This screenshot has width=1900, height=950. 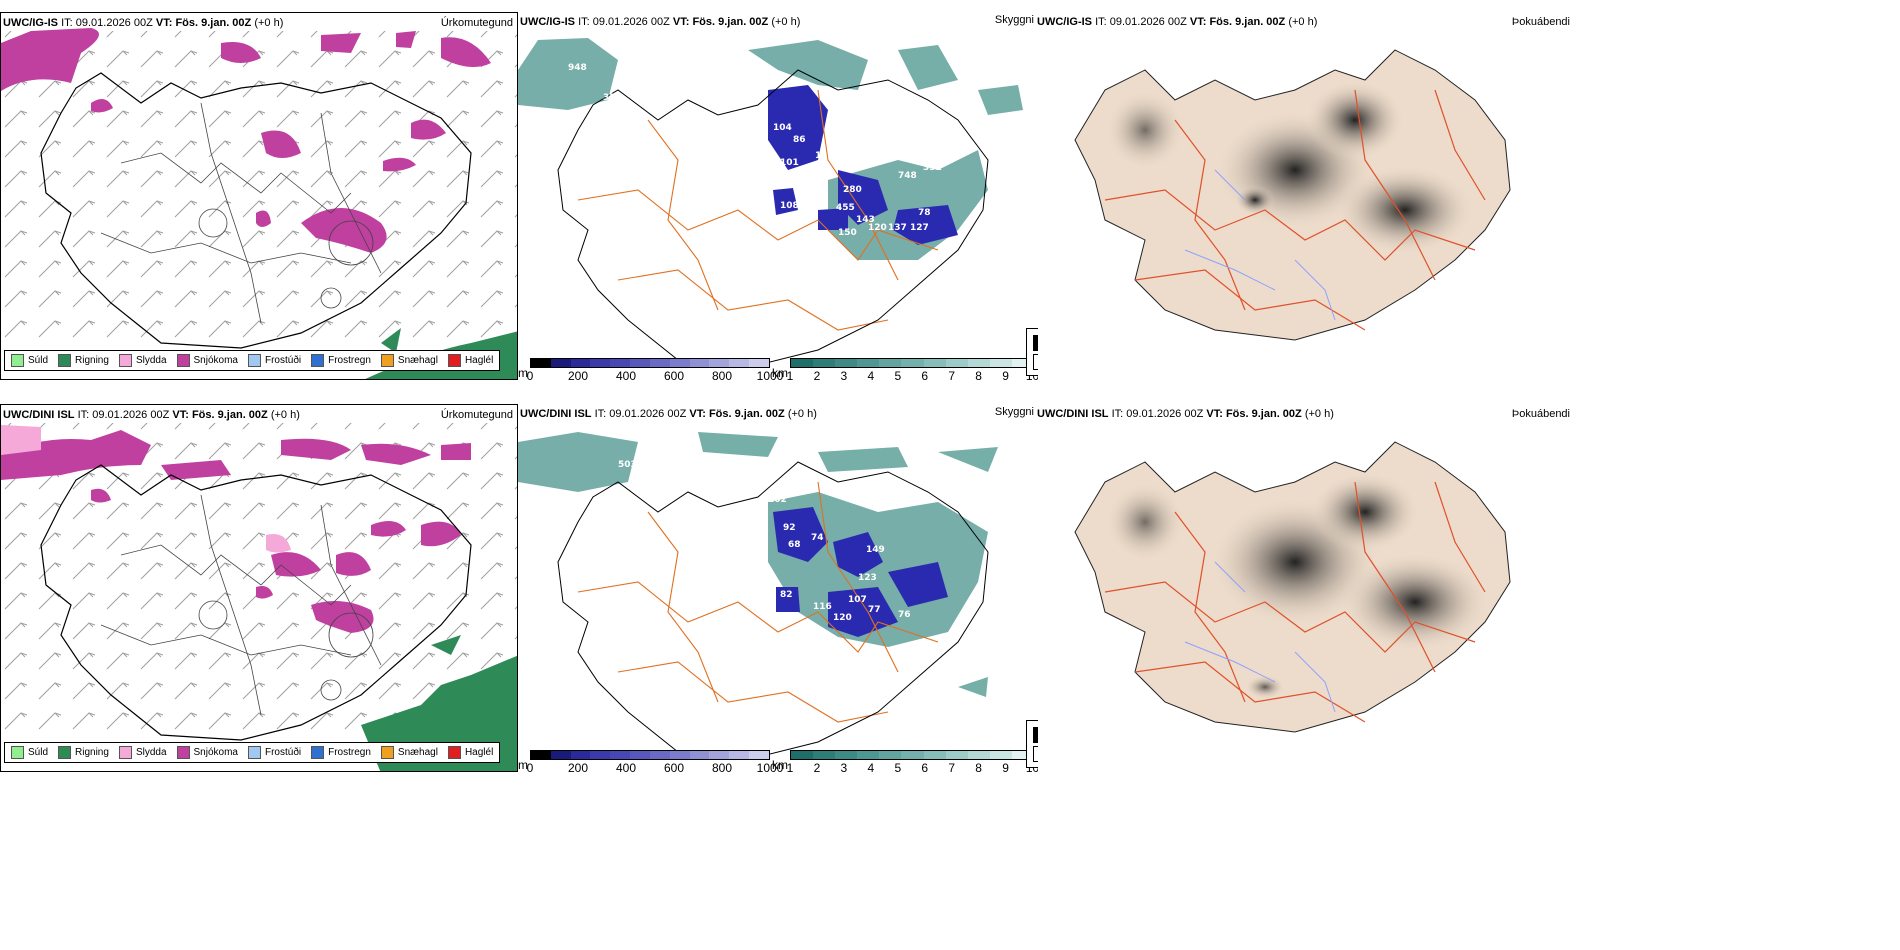 I want to click on tick-label: 800, so click(x=722, y=374).